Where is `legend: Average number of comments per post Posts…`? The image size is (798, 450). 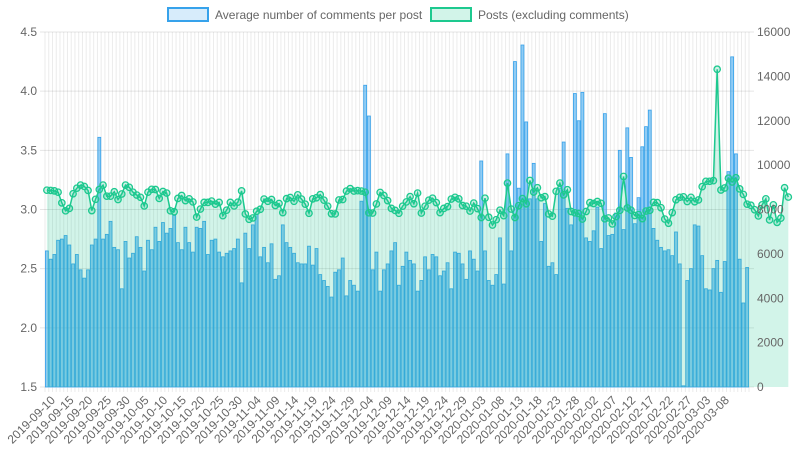
legend: Average number of comments per post Posts… is located at coordinates (398, 14).